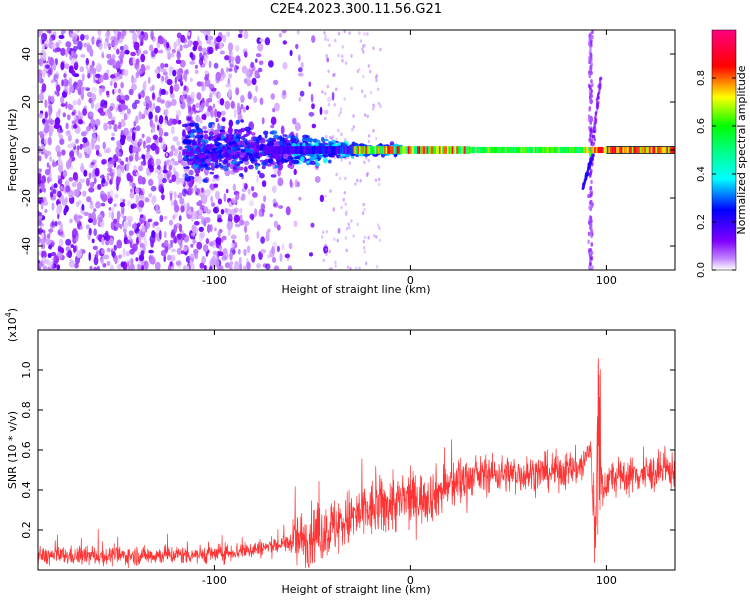 The height and width of the screenshot is (600, 750). Describe the element at coordinates (701, 222) in the screenshot. I see `colorbar-tick-label: 0.2` at that location.